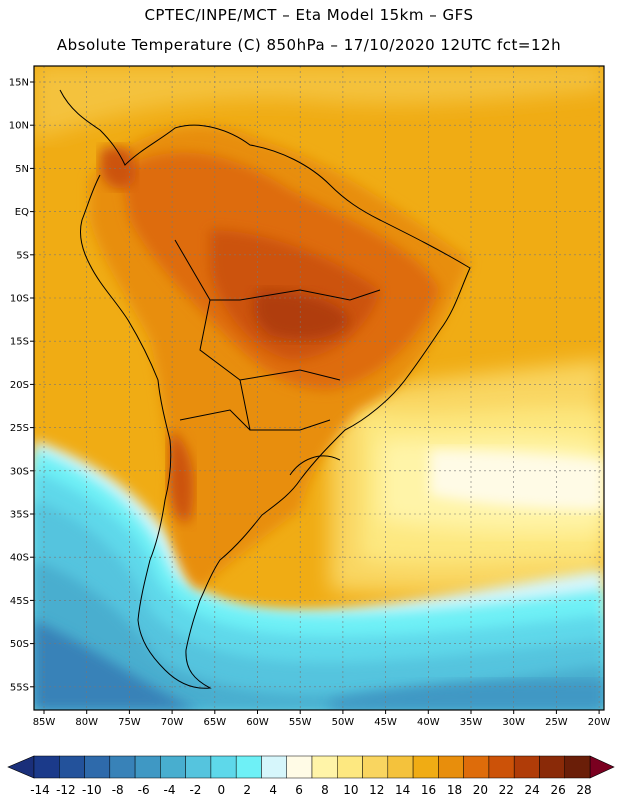  What do you see at coordinates (247, 790) in the screenshot?
I see `colorbar-label: 2` at bounding box center [247, 790].